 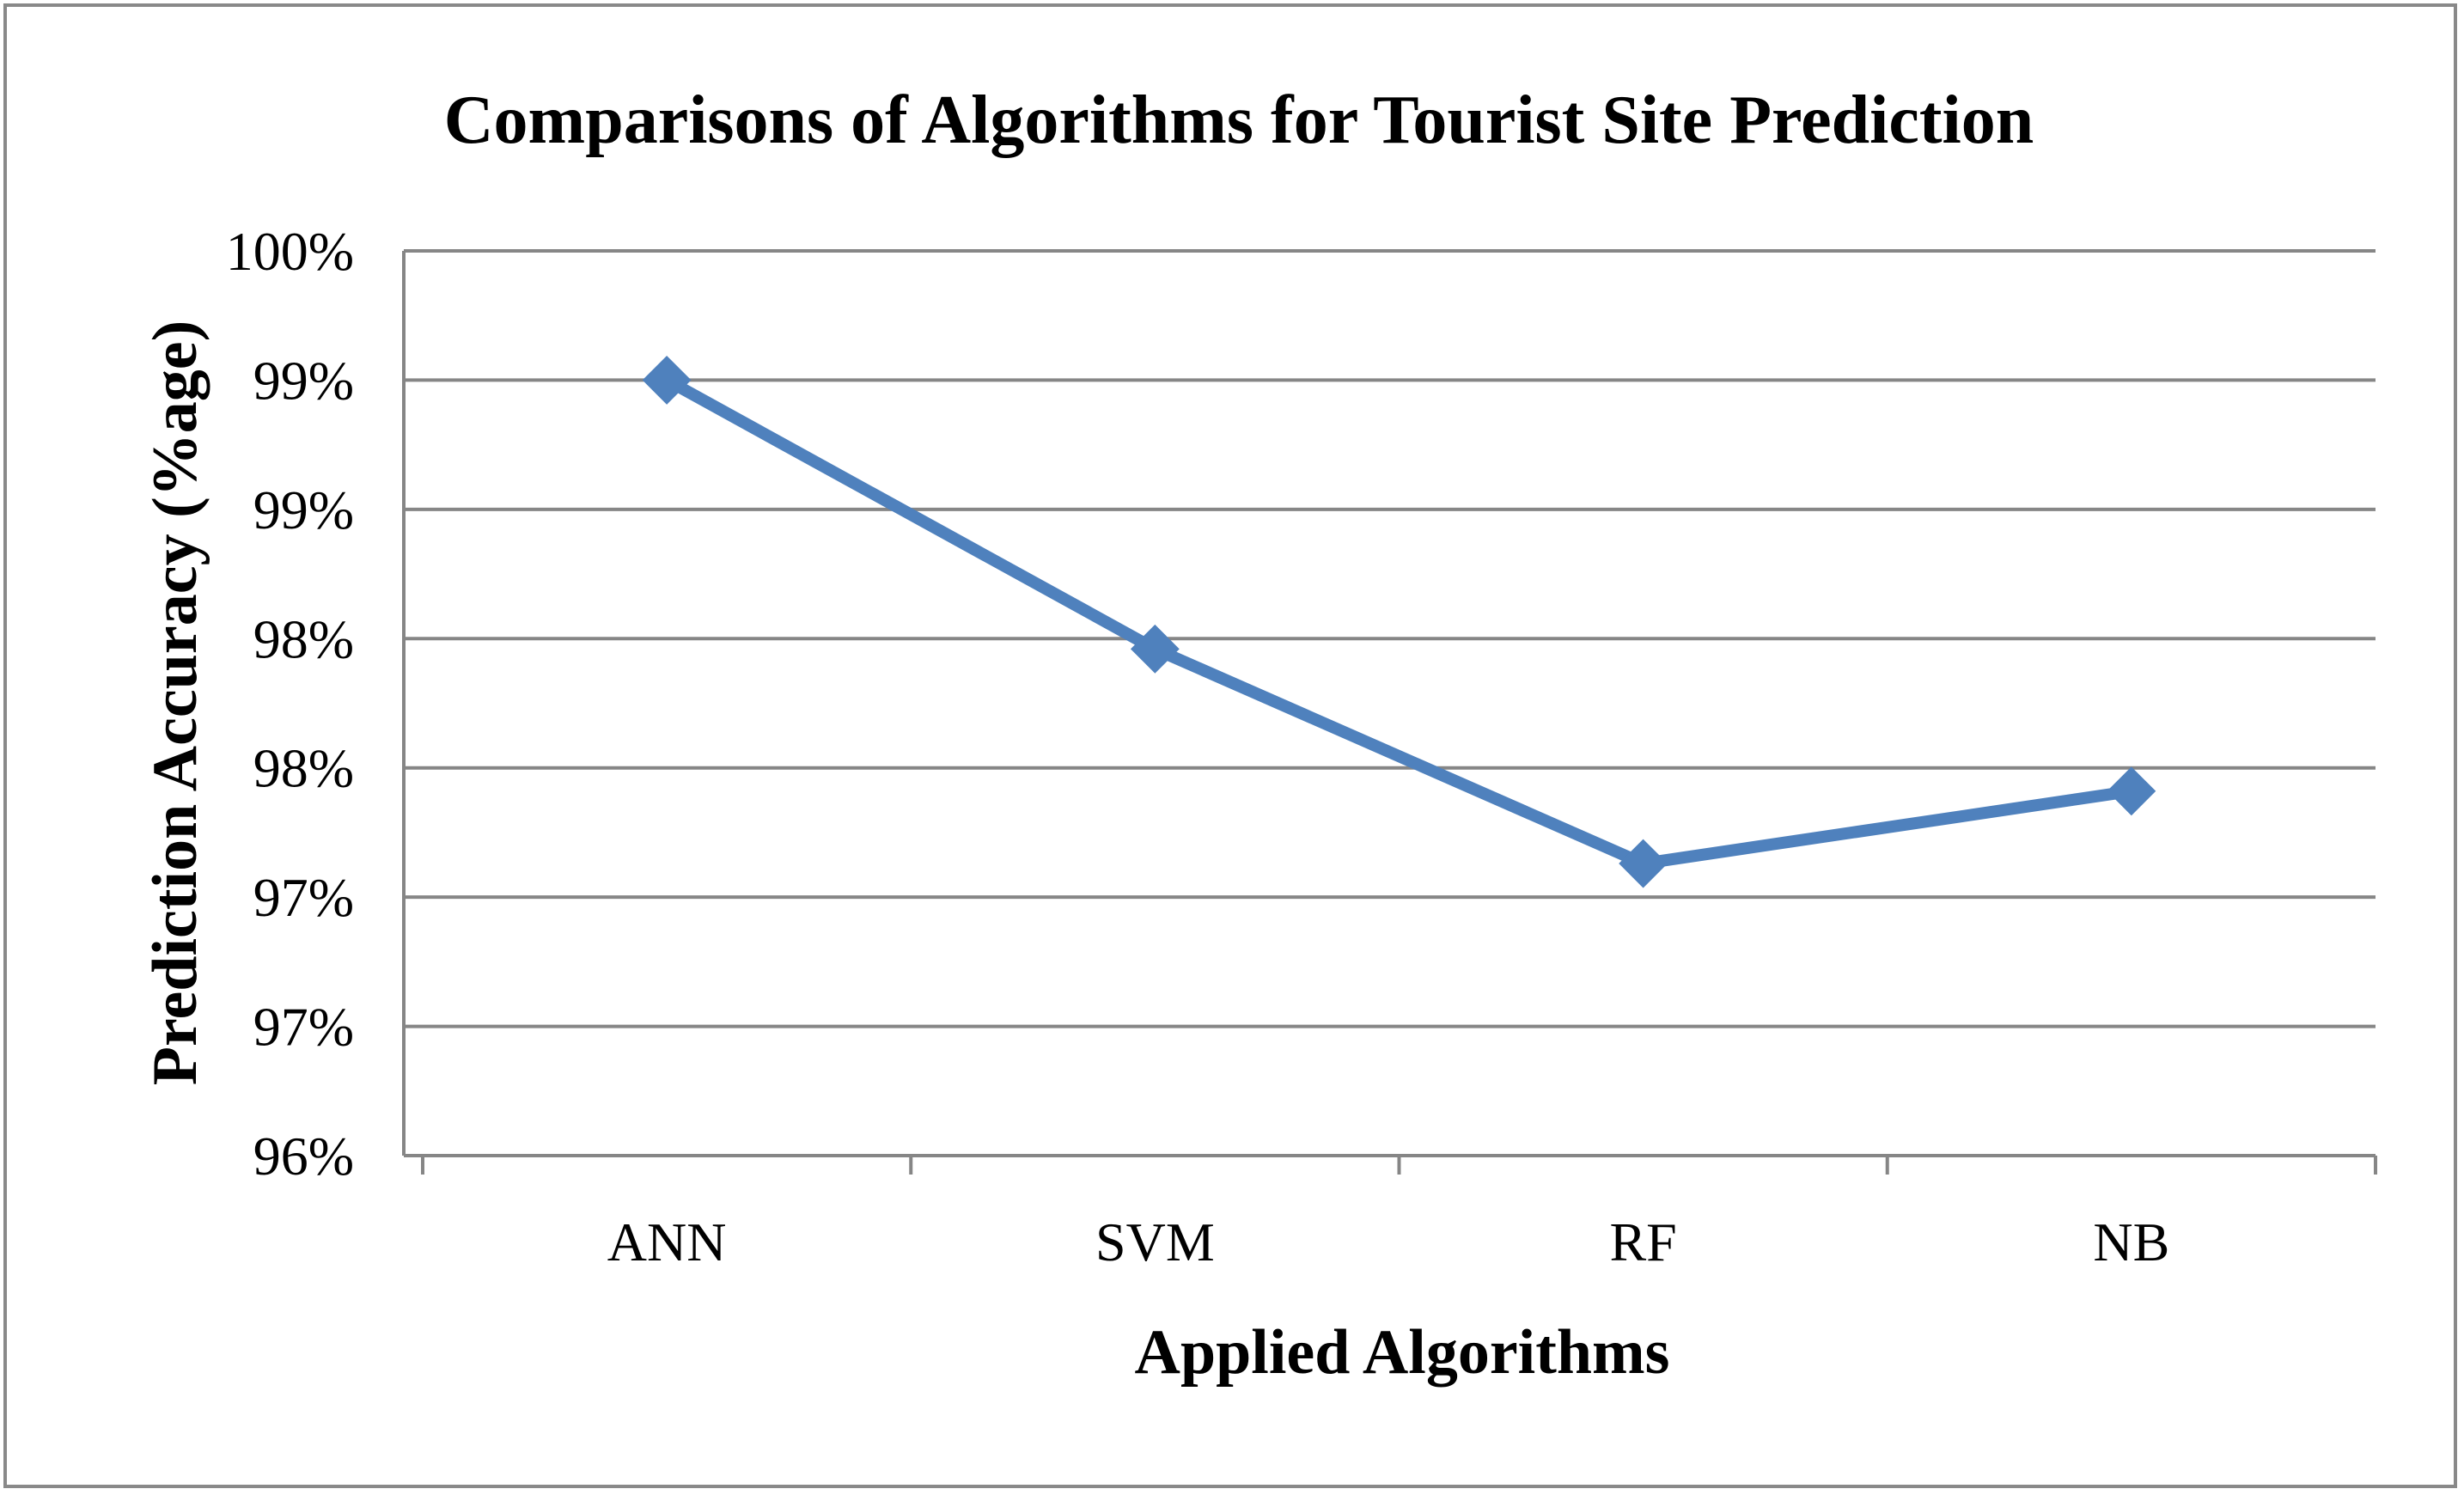 I want to click on x-axis-title: Applied Algorithms, so click(x=1402, y=1352).